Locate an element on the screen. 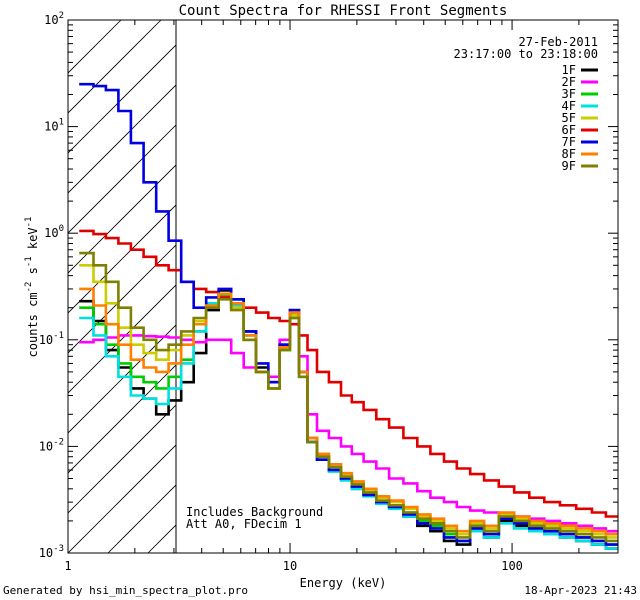 The width and height of the screenshot is (640, 600). legend-label-2F: 2F is located at coordinates (569, 82).